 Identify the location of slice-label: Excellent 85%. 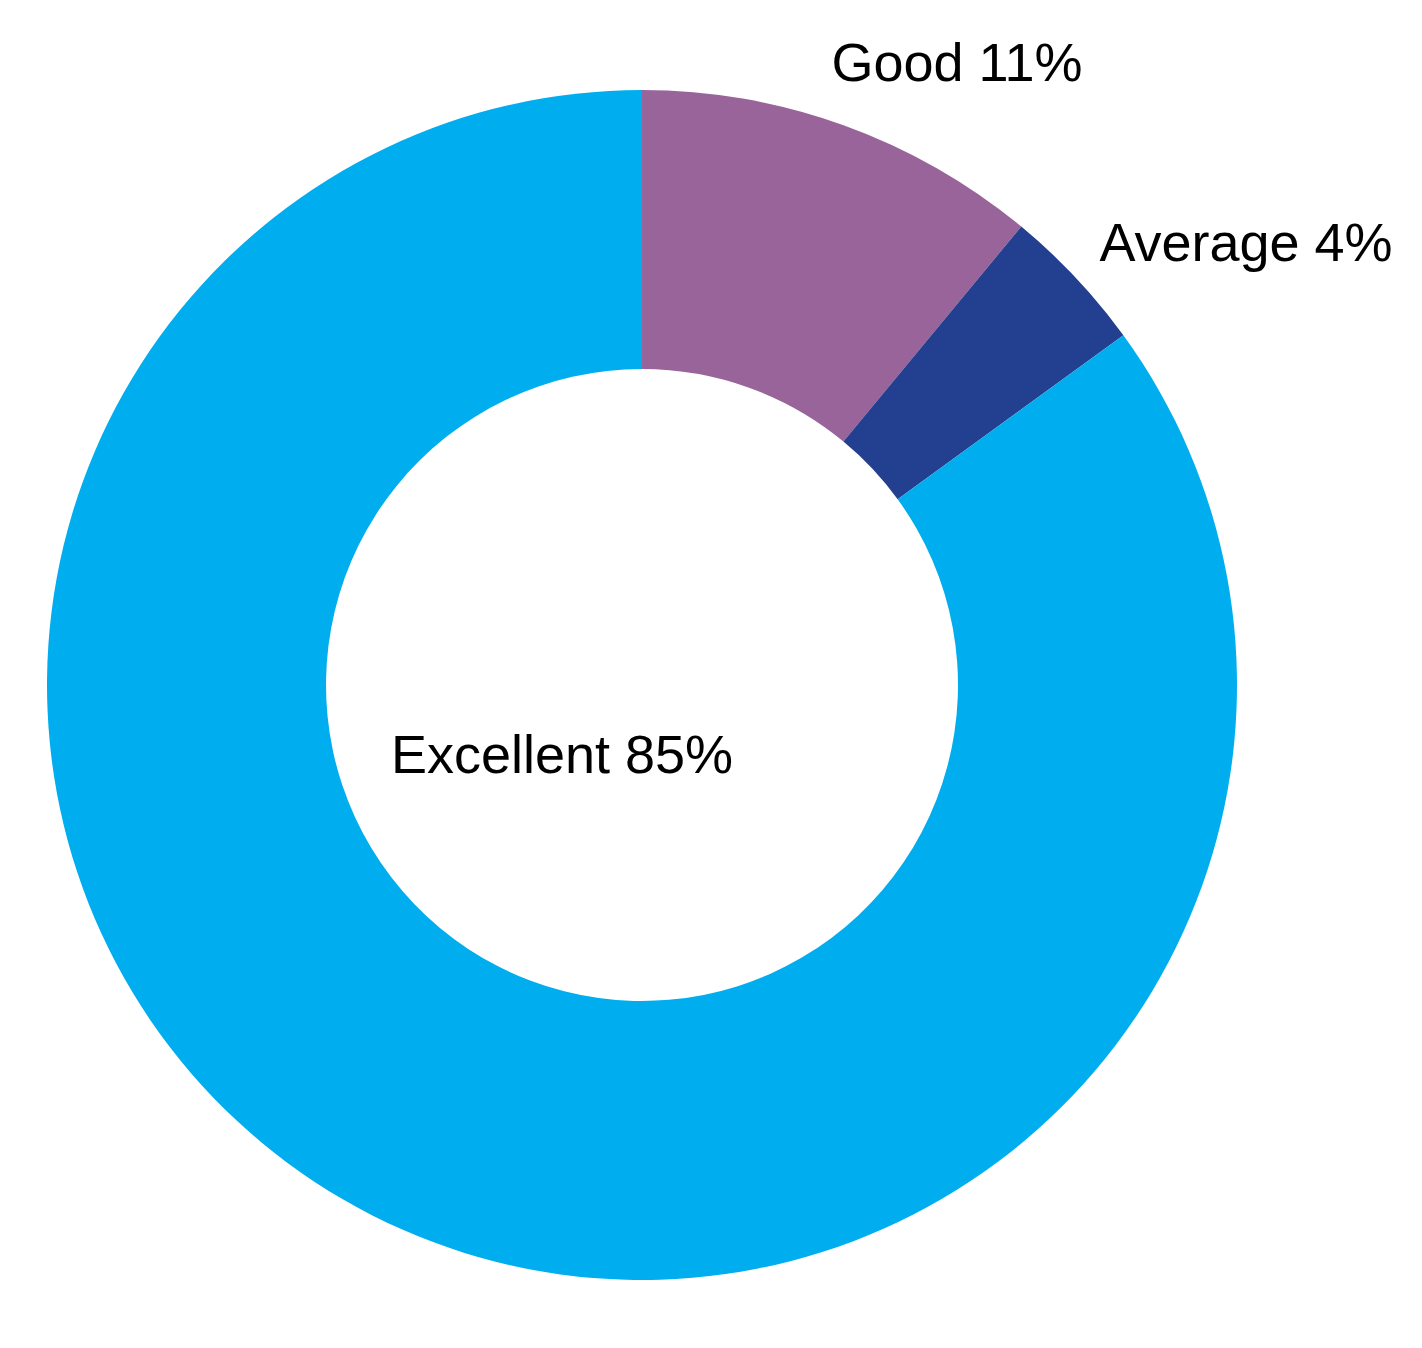
(562, 754).